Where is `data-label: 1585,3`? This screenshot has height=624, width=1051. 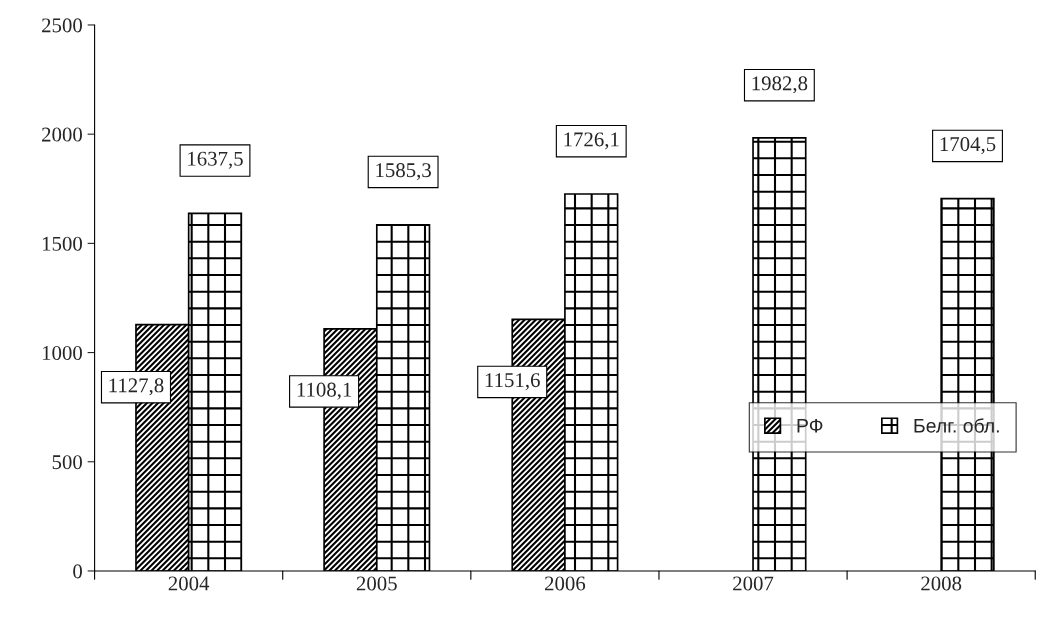 data-label: 1585,3 is located at coordinates (403, 172).